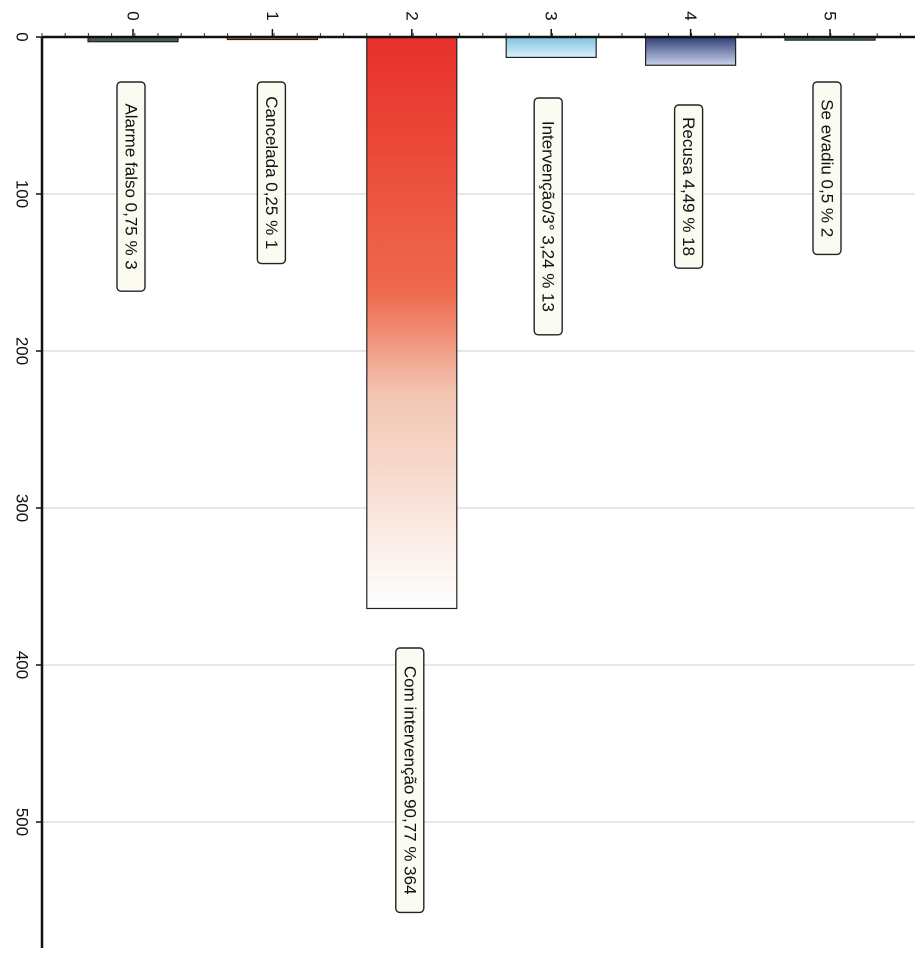 This screenshot has width=915, height=967. I want to click on data-label: Alarme falso 0,75 % 3, so click(131, 186).